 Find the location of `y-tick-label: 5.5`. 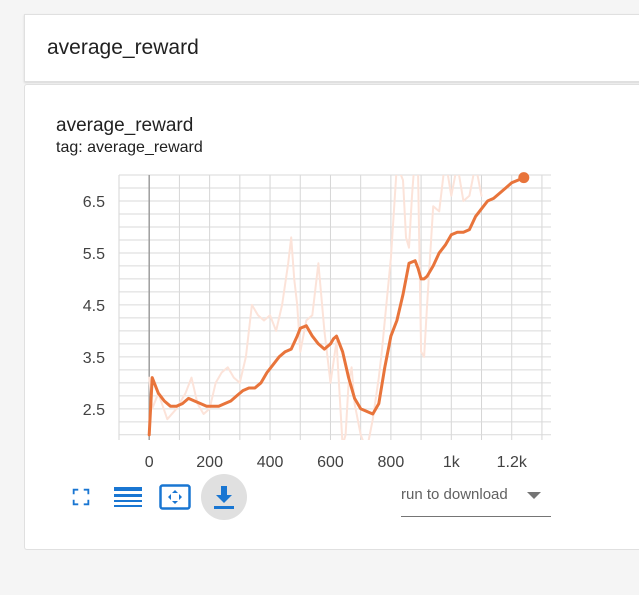

y-tick-label: 5.5 is located at coordinates (94, 254).